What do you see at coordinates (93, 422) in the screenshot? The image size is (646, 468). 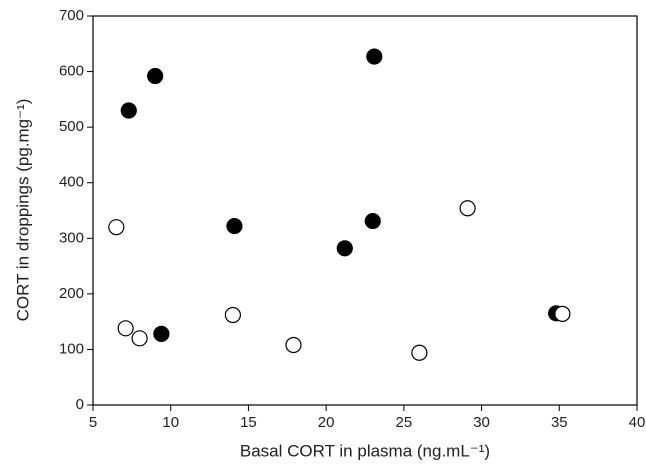 I see `x-tick-label: 5` at bounding box center [93, 422].